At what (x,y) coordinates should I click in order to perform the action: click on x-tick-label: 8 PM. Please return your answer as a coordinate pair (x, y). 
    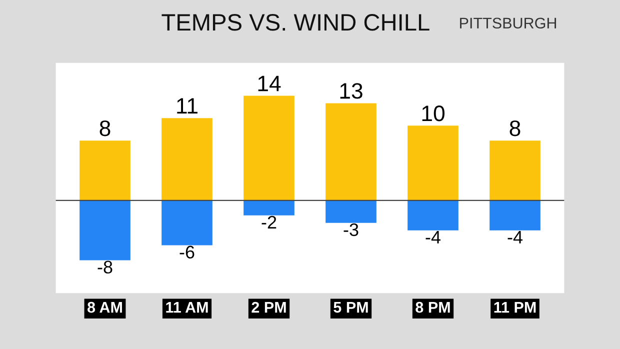
    Looking at the image, I should click on (433, 307).